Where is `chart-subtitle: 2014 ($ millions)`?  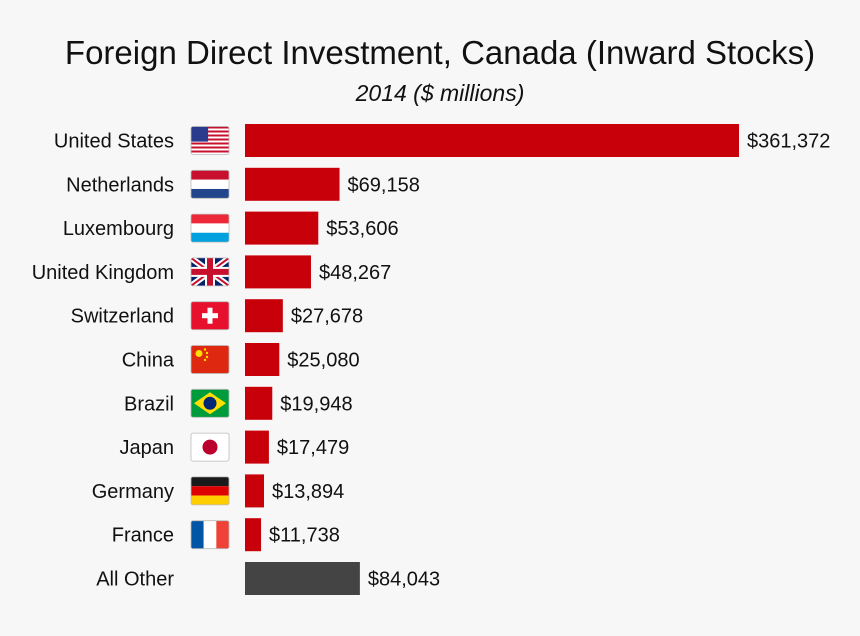
chart-subtitle: 2014 ($ millions) is located at coordinates (440, 93).